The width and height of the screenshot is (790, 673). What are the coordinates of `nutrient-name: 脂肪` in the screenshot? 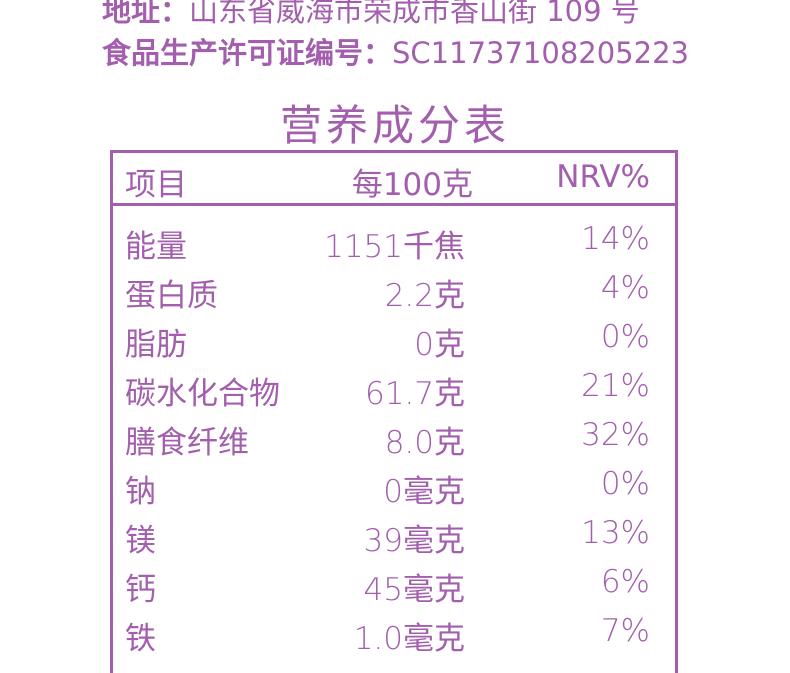 It's located at (156, 345).